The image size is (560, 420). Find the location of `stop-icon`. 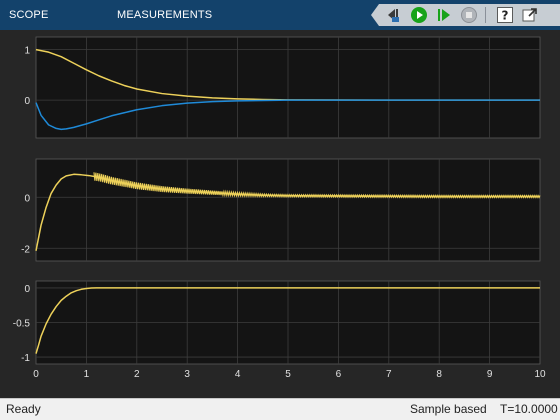

stop-icon is located at coordinates (469, 15).